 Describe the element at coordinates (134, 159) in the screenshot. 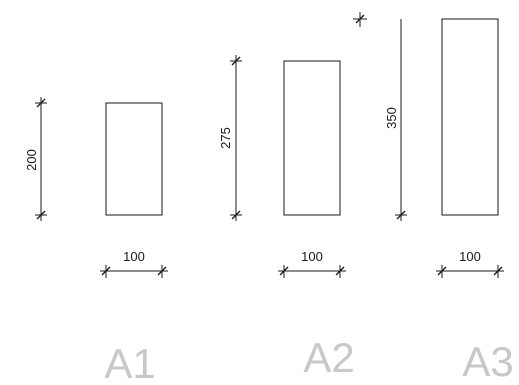

I see `panel-a1-rectangle` at that location.